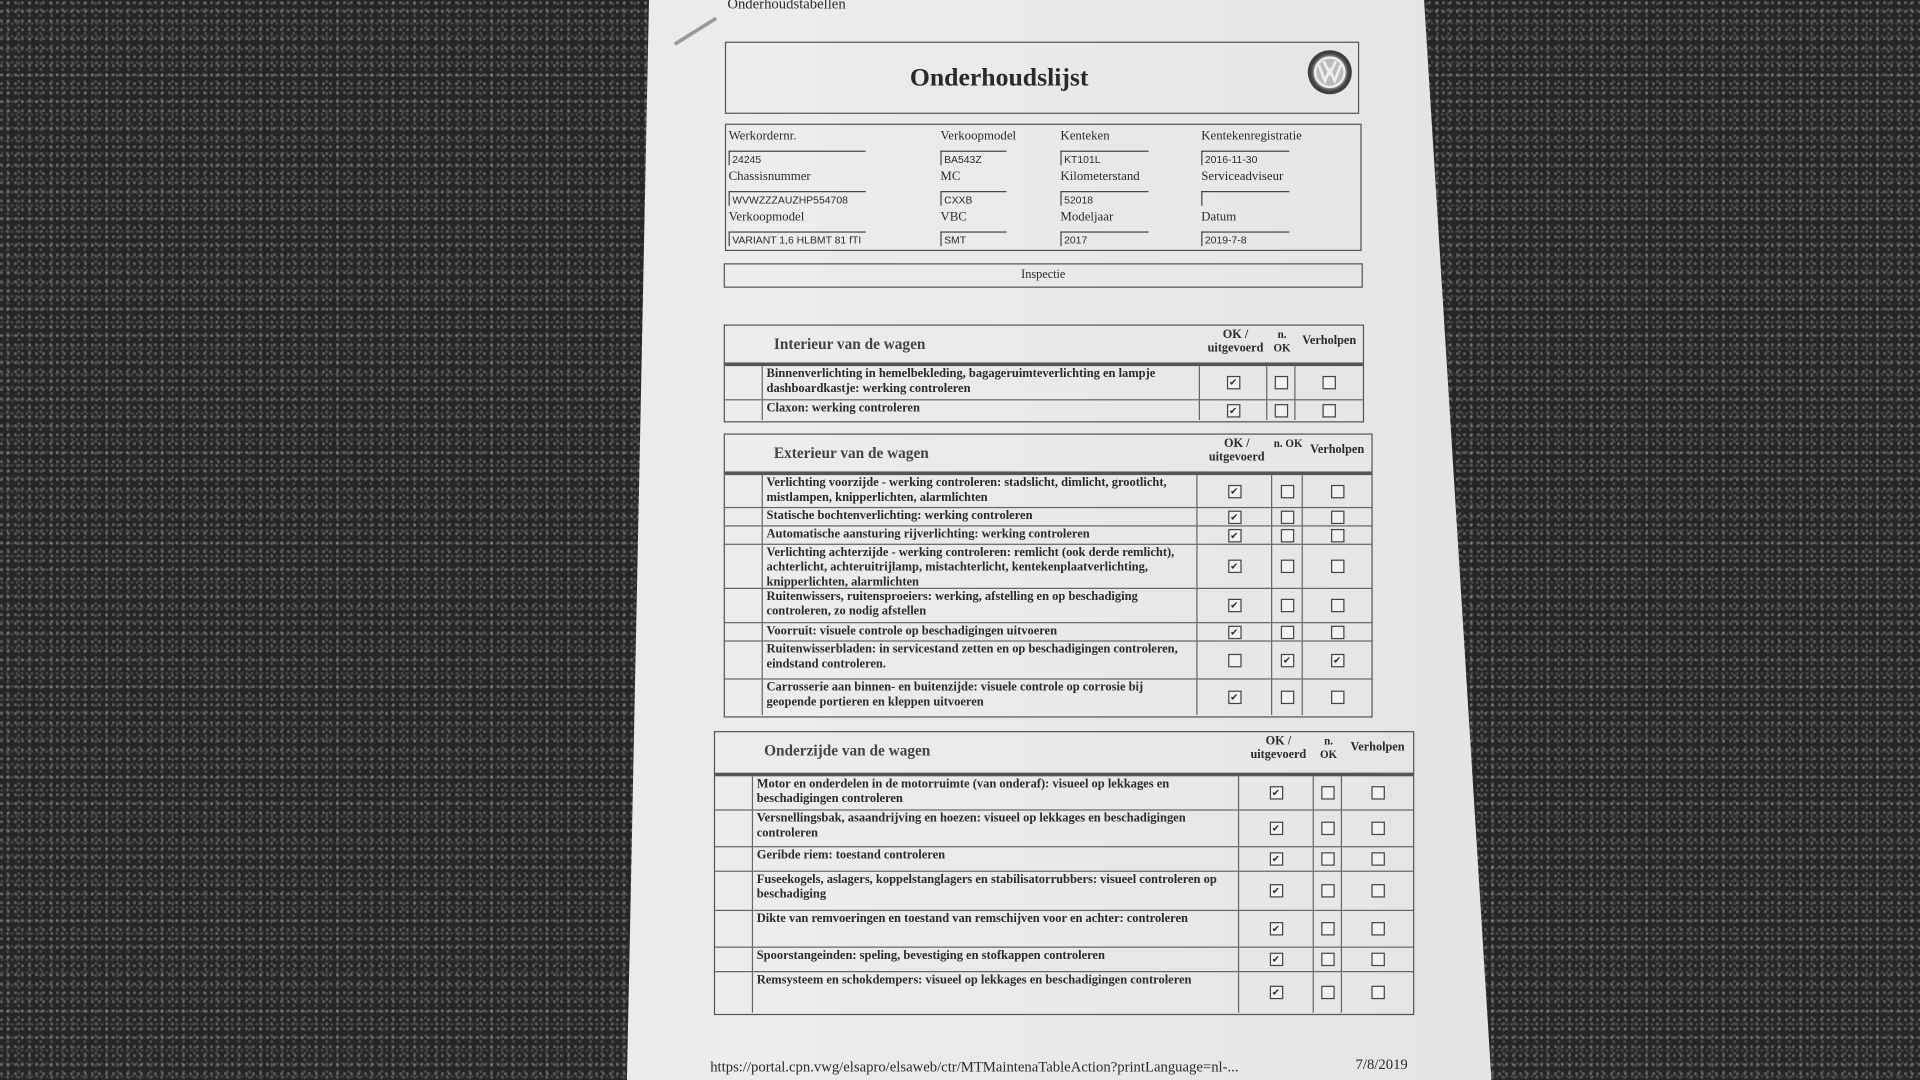 The width and height of the screenshot is (1920, 1080). What do you see at coordinates (786, 6) in the screenshot?
I see `print-header-label: Onderhoudstabellen` at bounding box center [786, 6].